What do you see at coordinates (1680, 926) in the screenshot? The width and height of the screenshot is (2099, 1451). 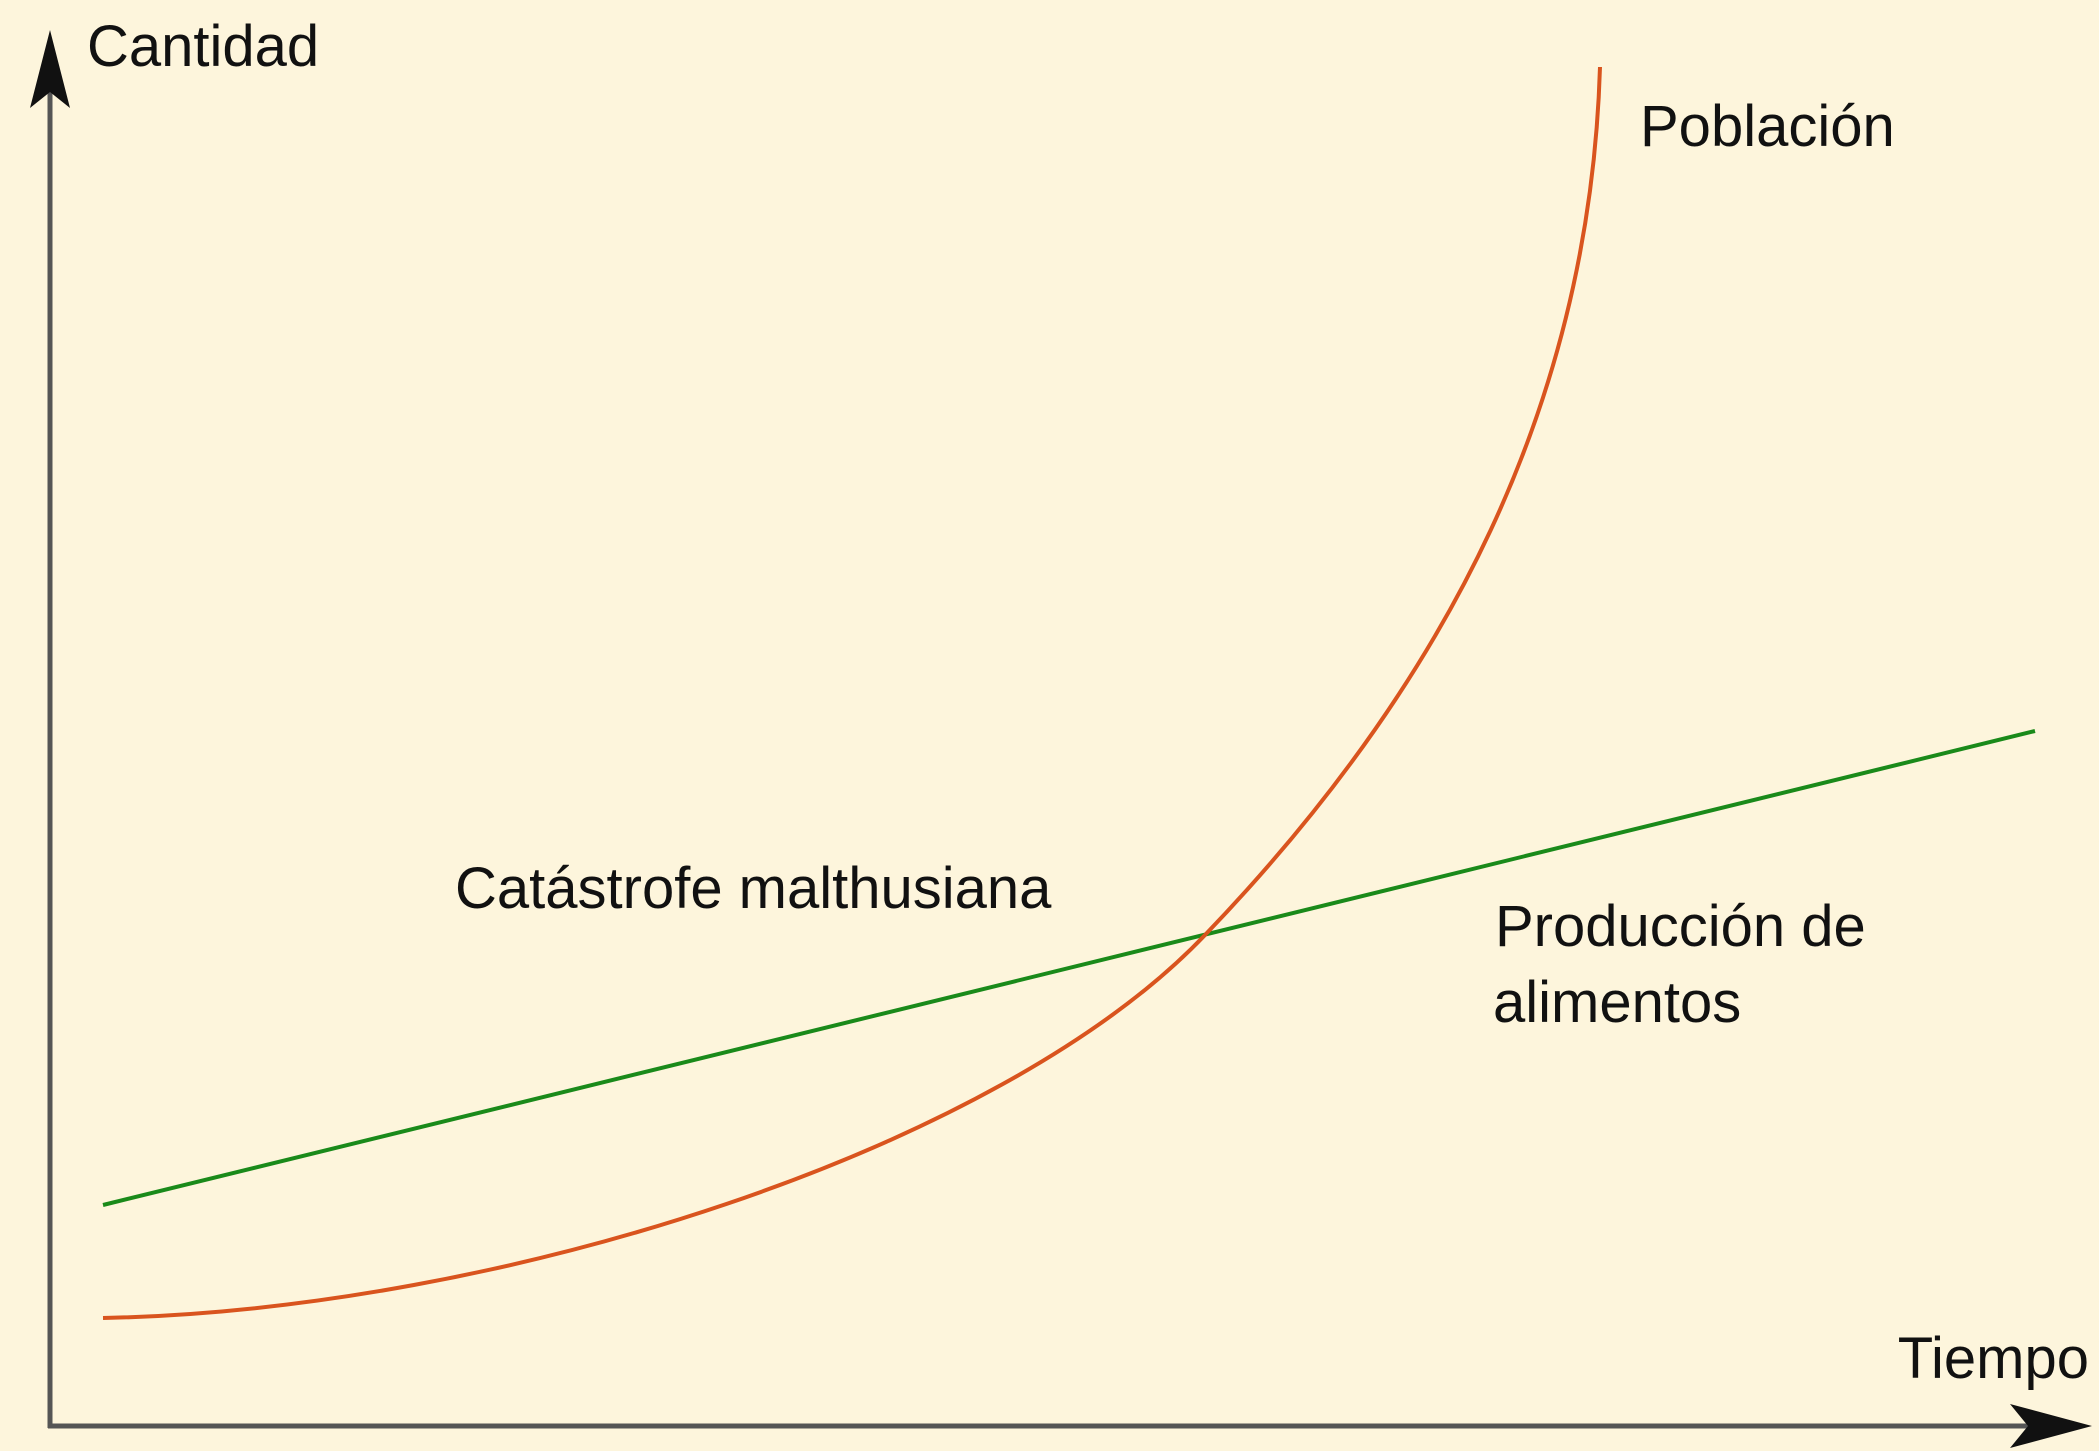 I see `food-label-line: Producción de` at bounding box center [1680, 926].